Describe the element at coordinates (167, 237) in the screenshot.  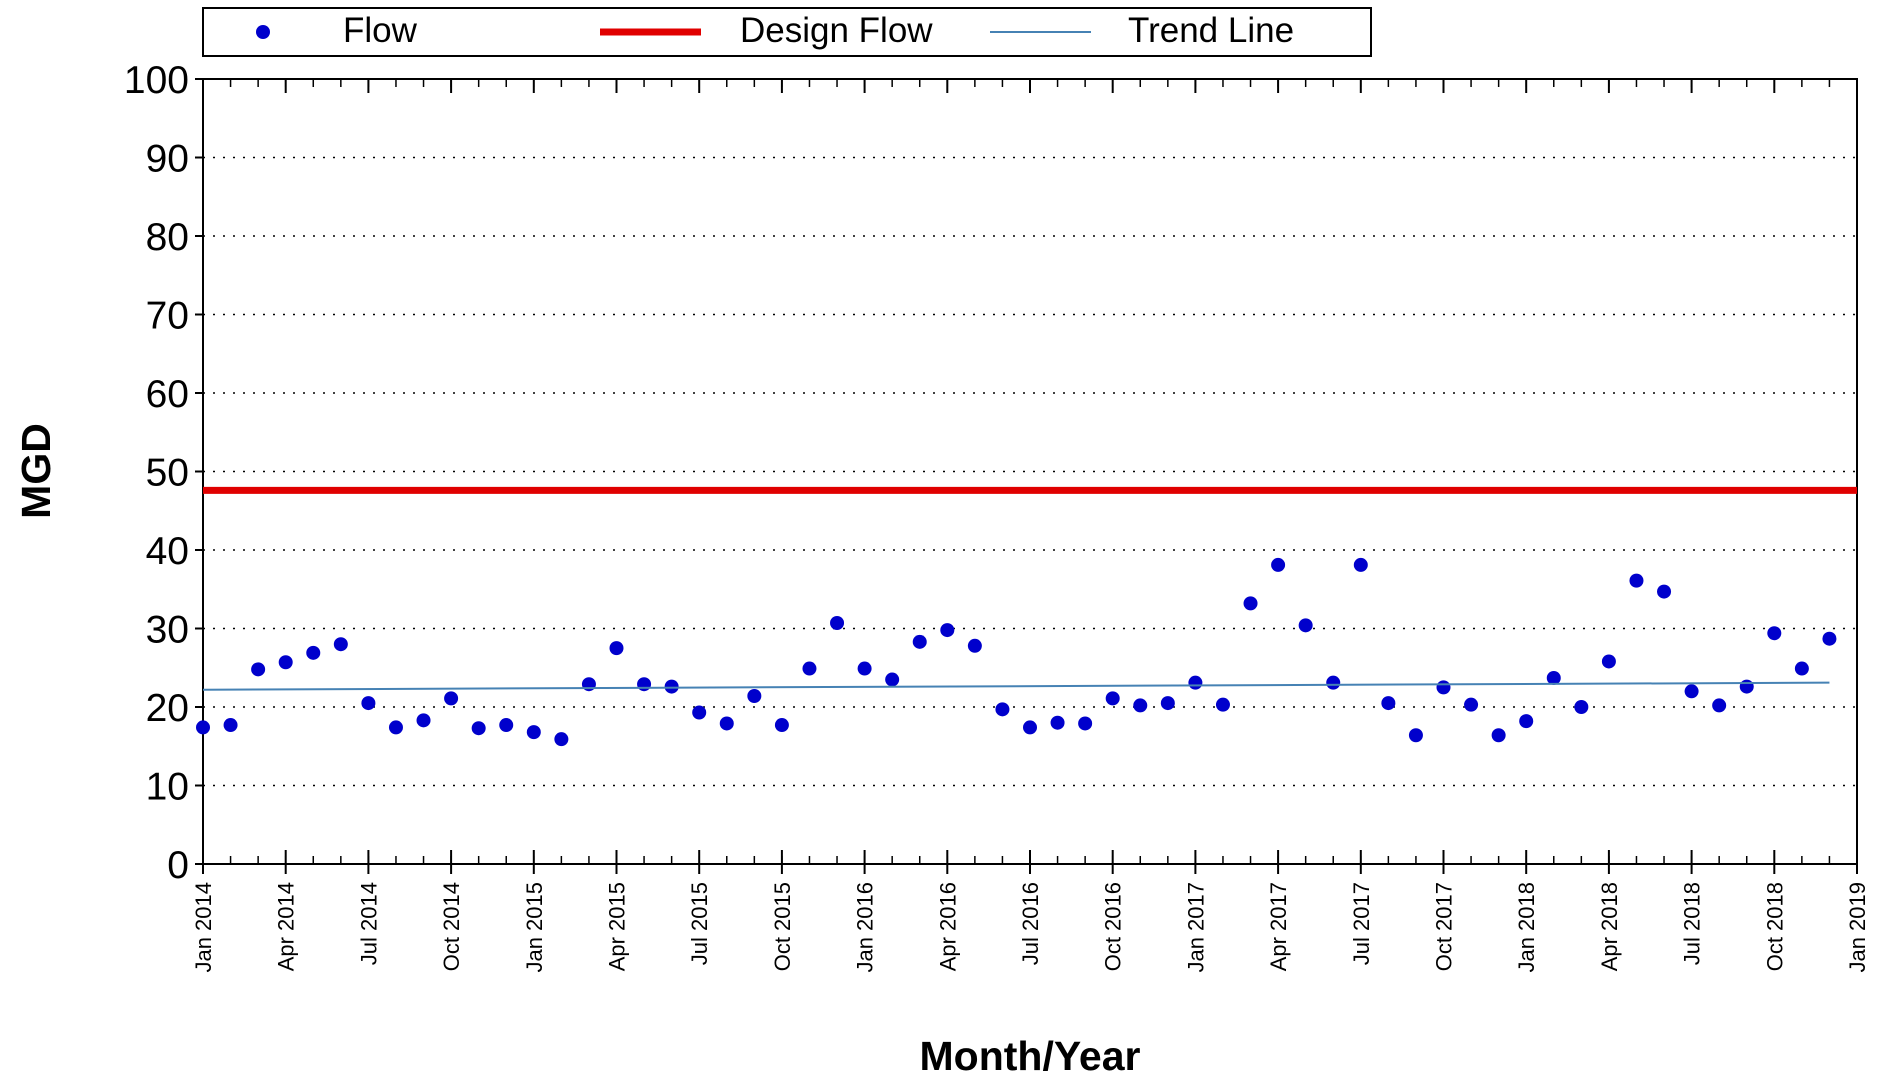
I see `y-tick-label: 80` at that location.